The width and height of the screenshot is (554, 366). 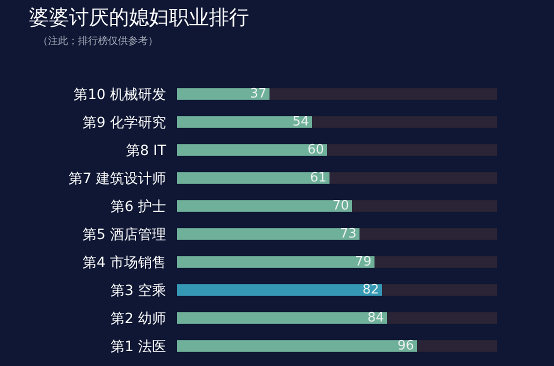 I want to click on data-label: 54, so click(x=300, y=122).